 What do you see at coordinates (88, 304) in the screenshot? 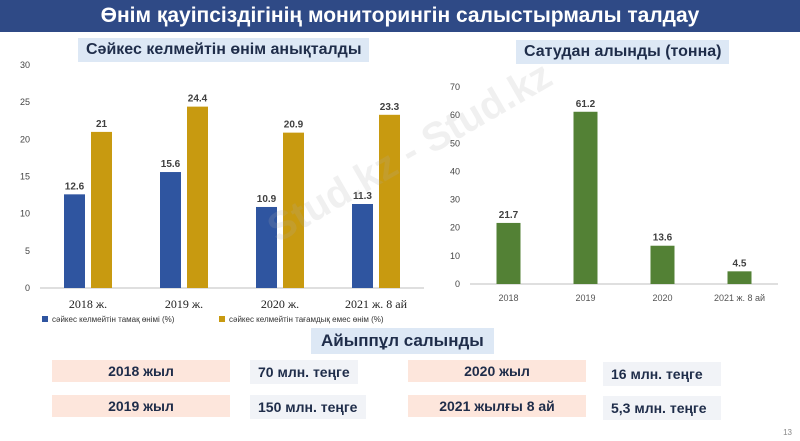
I see `left-category-label: 2018 ж.` at bounding box center [88, 304].